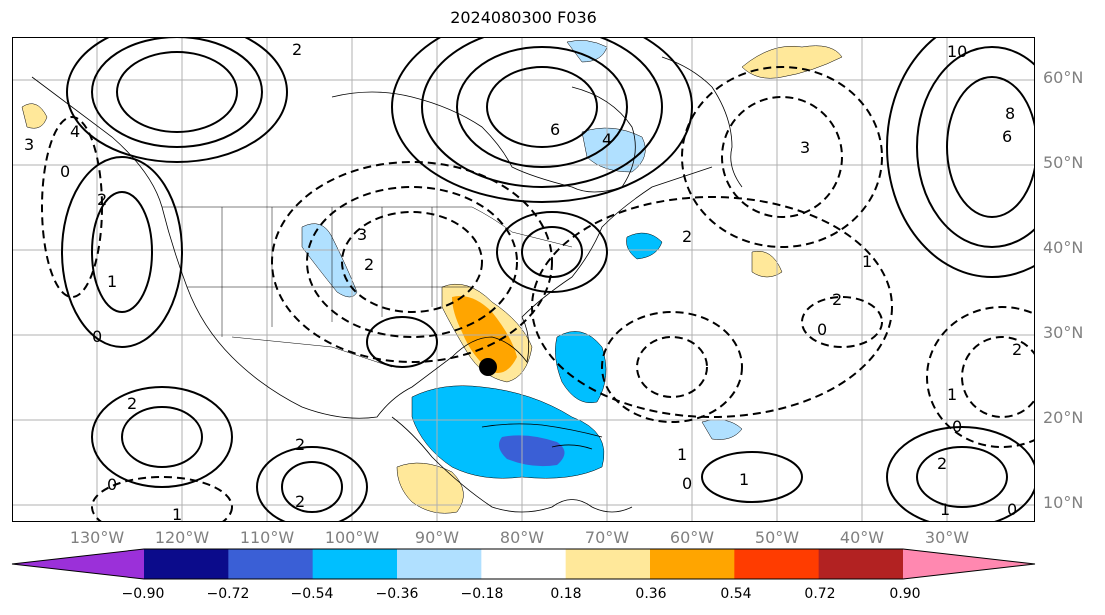 The height and width of the screenshot is (615, 1105). What do you see at coordinates (352, 537) in the screenshot?
I see `lon-label: 100°W` at bounding box center [352, 537].